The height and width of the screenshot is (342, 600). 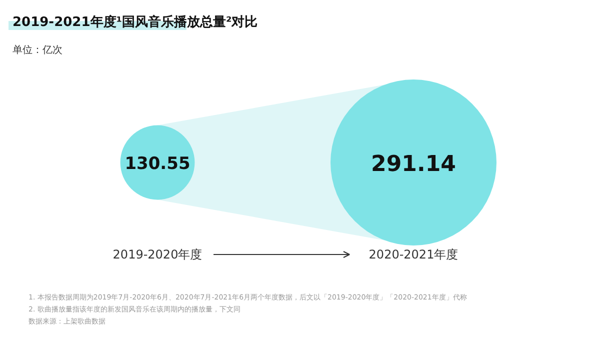 What do you see at coordinates (135, 22) in the screenshot?
I see `text: 2019-2021年度¹国风音乐播放总量²对比` at bounding box center [135, 22].